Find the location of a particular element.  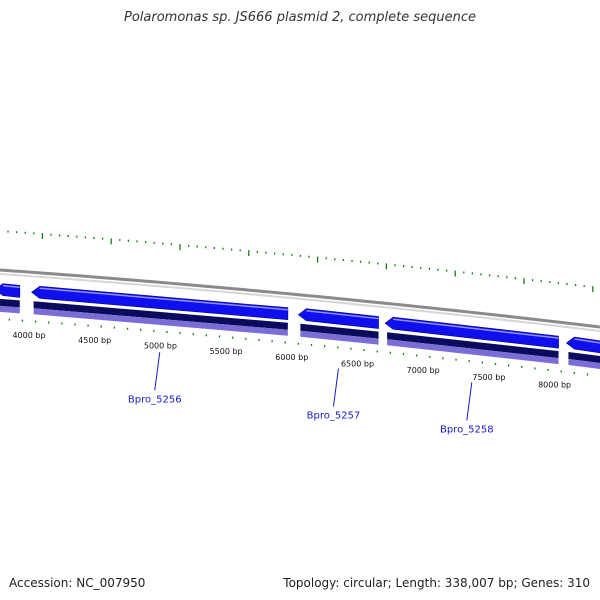

backbone-outer-line is located at coordinates (300, 298).